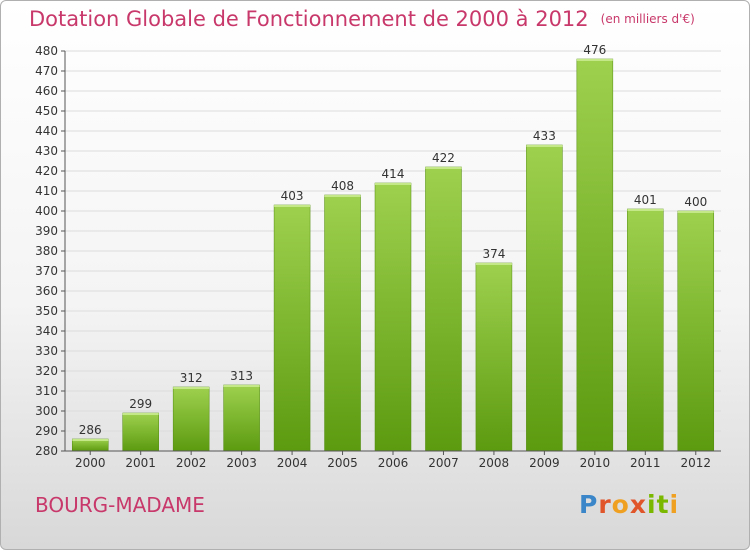 The height and width of the screenshot is (550, 750). I want to click on data-label: 312, so click(191, 378).